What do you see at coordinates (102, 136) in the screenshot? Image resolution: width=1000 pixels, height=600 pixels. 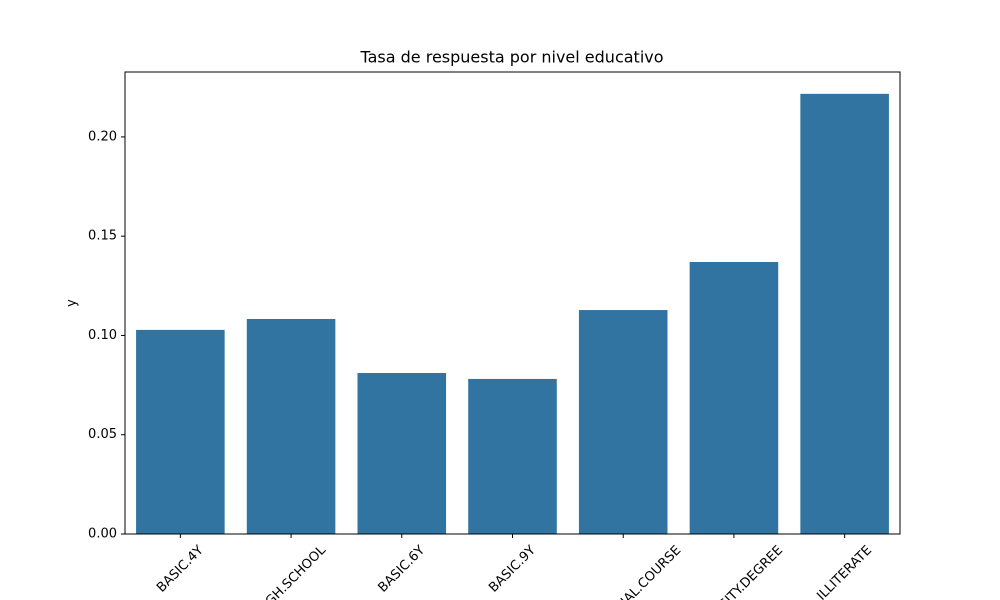 I see `y-tick-label: 0.20` at bounding box center [102, 136].